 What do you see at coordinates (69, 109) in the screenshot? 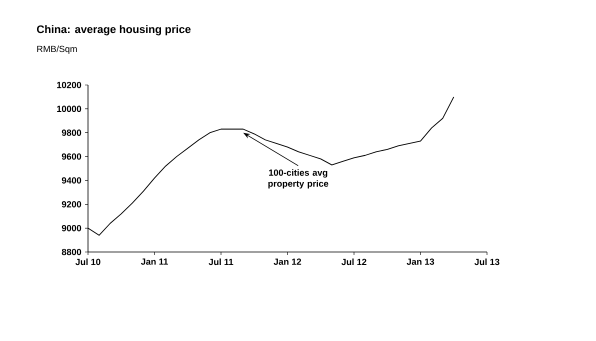
I see `y-tick-label: 10000` at bounding box center [69, 109].